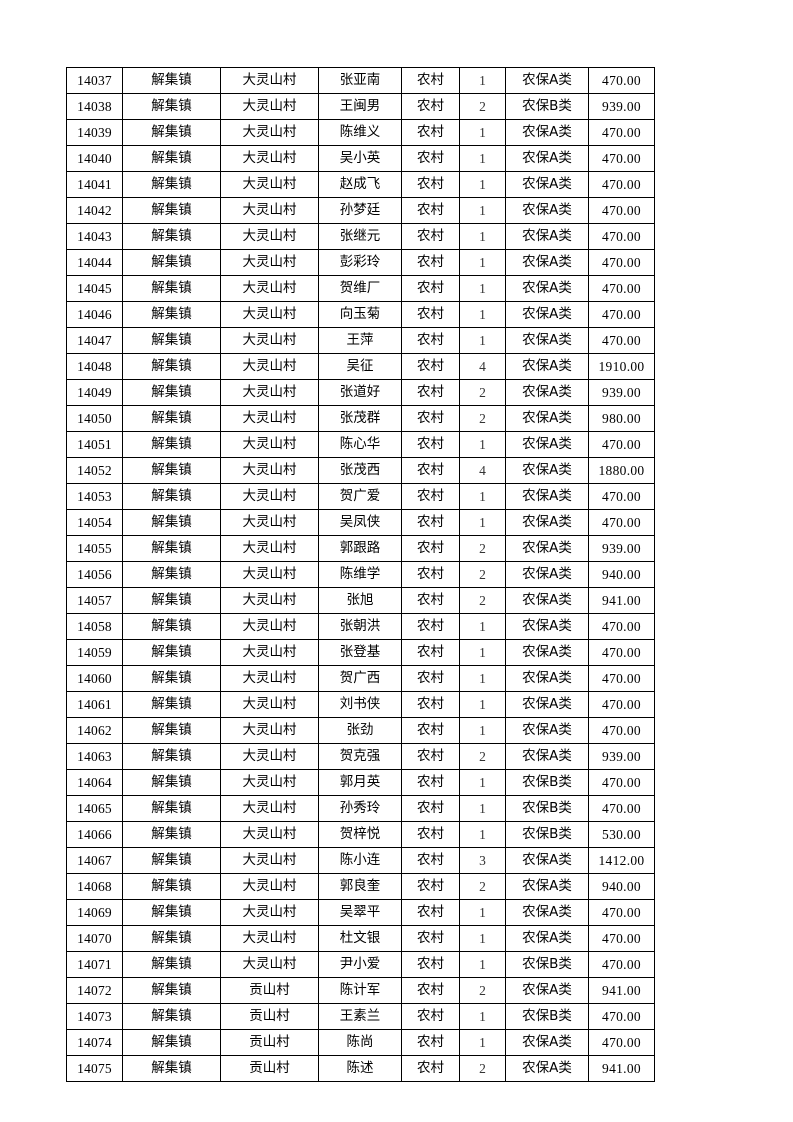  I want to click on table-row: 14073 解集镇 贡山村 王素兰 农村 1 农保B类 470.00, so click(360, 1016).